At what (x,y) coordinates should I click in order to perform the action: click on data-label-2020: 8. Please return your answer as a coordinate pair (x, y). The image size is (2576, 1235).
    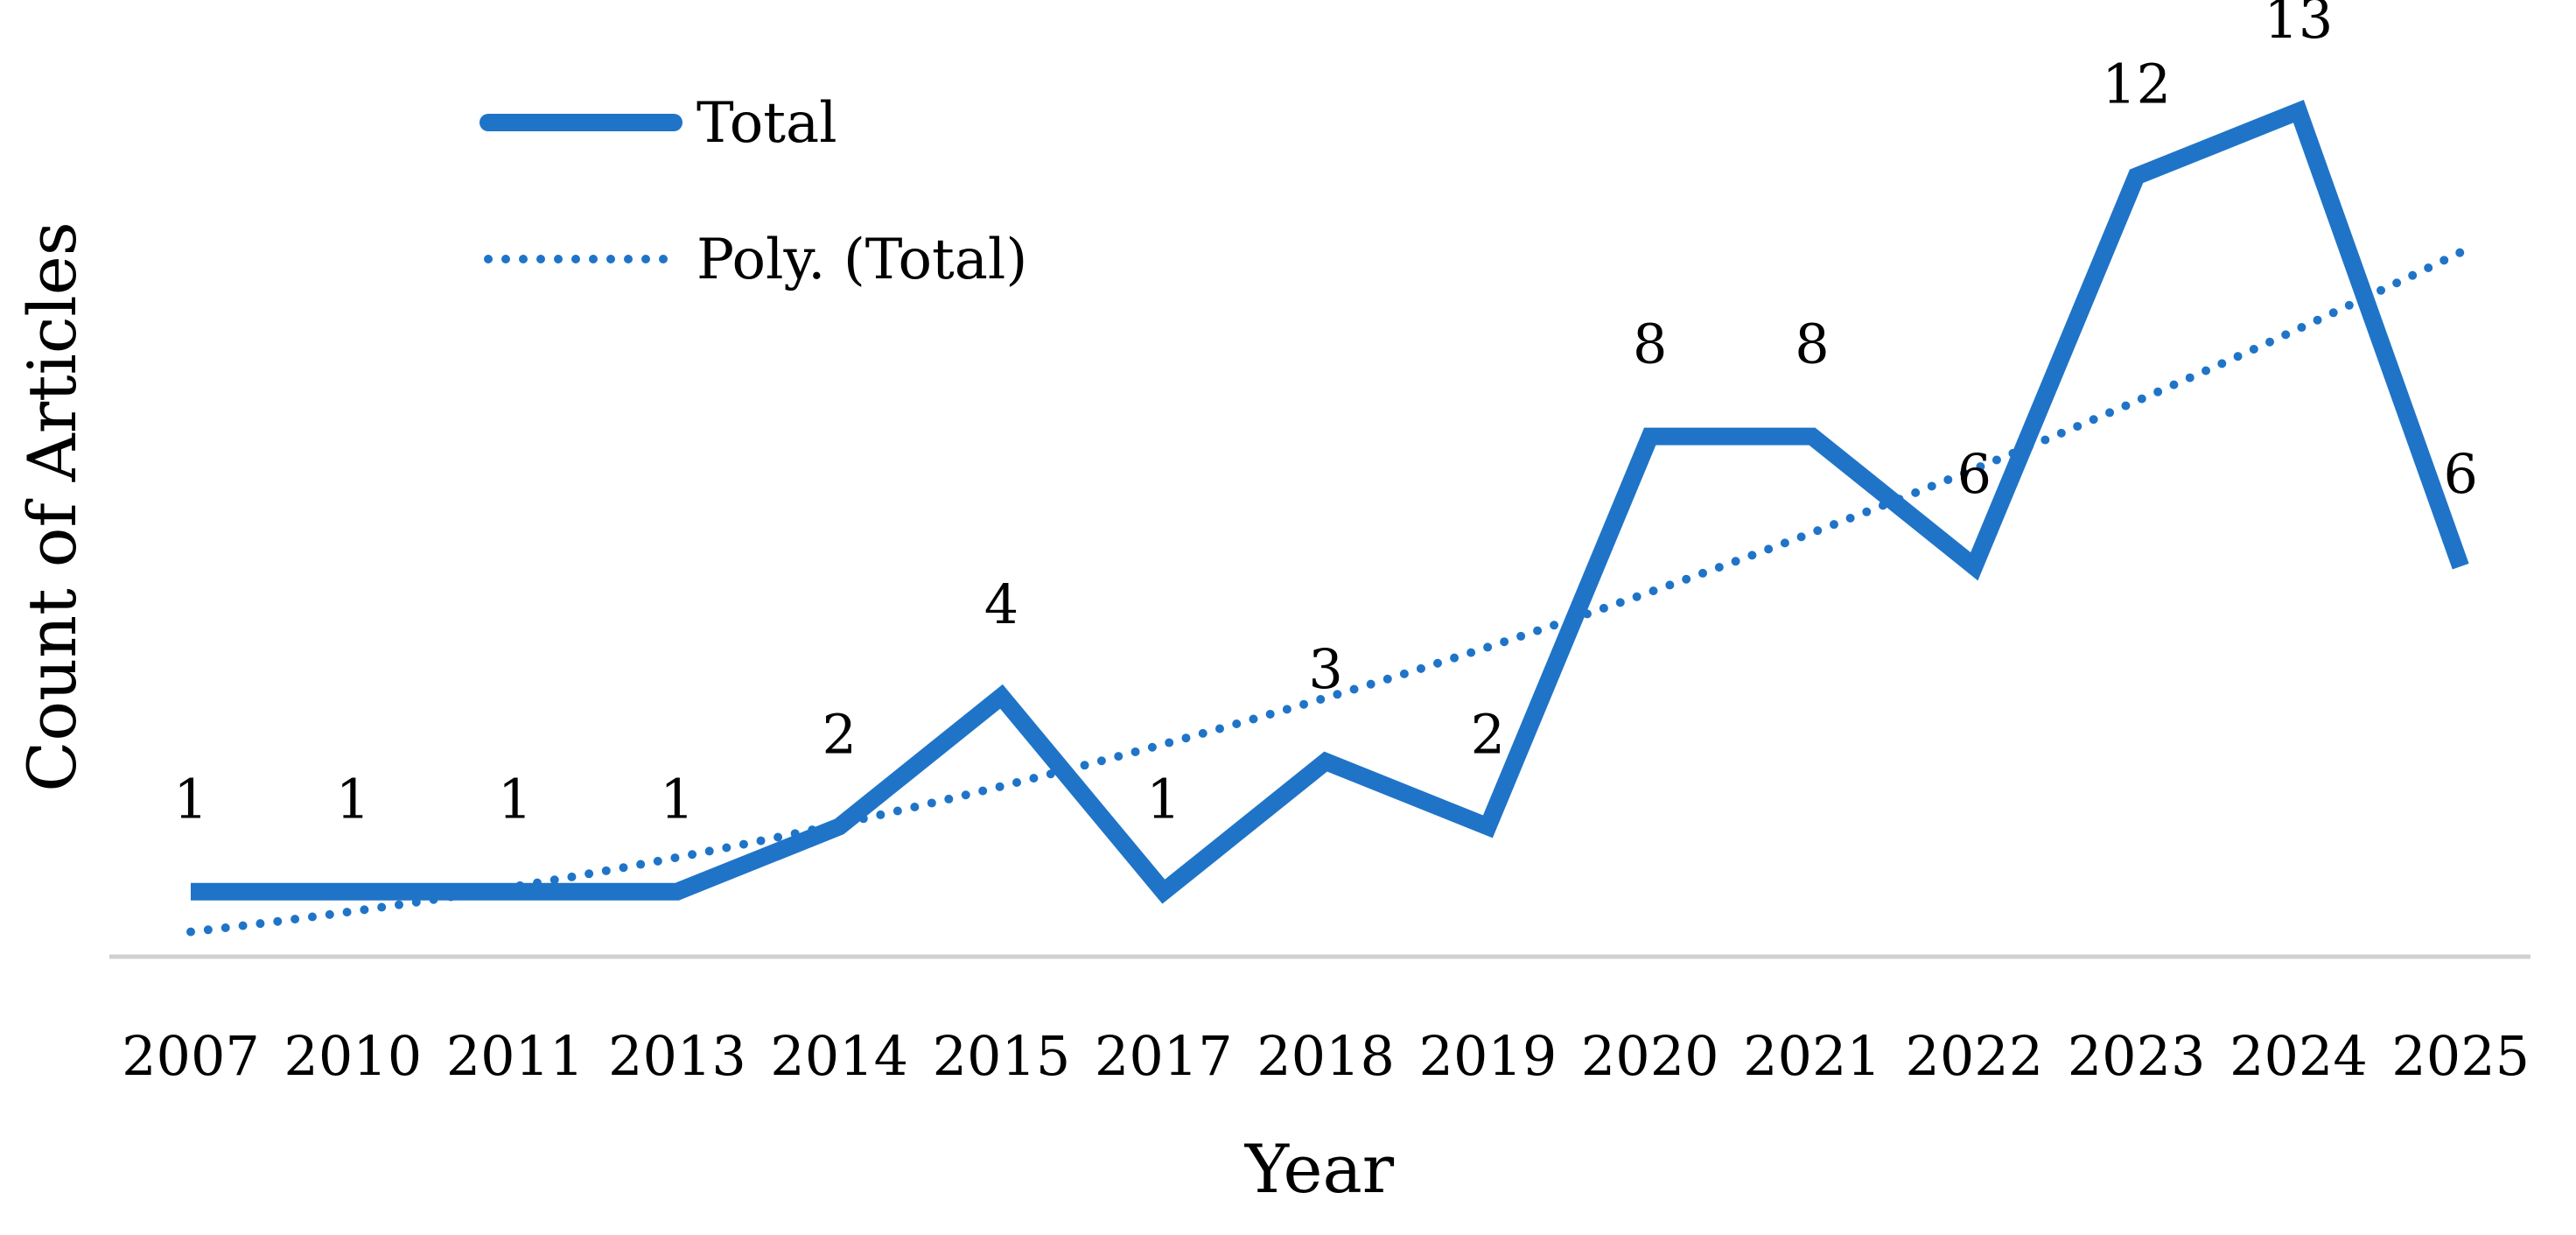
    Looking at the image, I should click on (1650, 344).